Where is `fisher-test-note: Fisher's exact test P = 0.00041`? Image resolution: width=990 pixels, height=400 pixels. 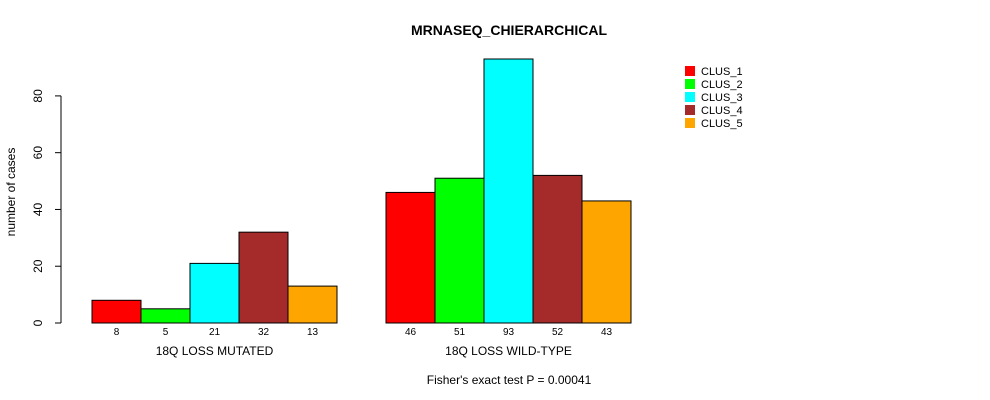 fisher-test-note: Fisher's exact test P = 0.00041 is located at coordinates (509, 380).